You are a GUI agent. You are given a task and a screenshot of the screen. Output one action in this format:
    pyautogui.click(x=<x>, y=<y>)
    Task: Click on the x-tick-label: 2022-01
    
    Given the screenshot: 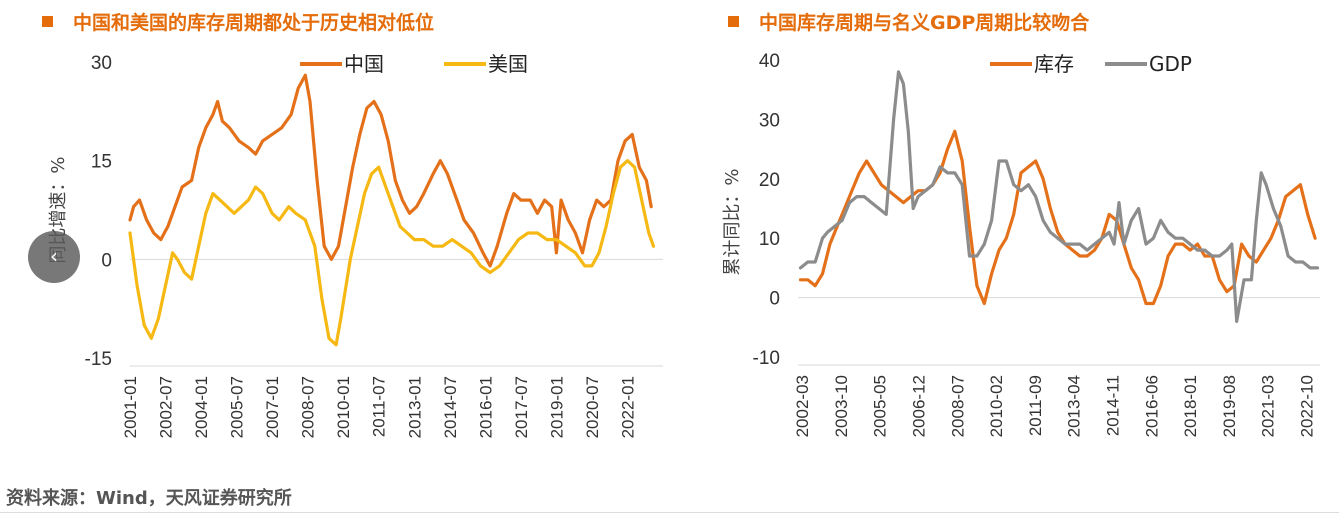 What is the action you would take?
    pyautogui.click(x=627, y=407)
    